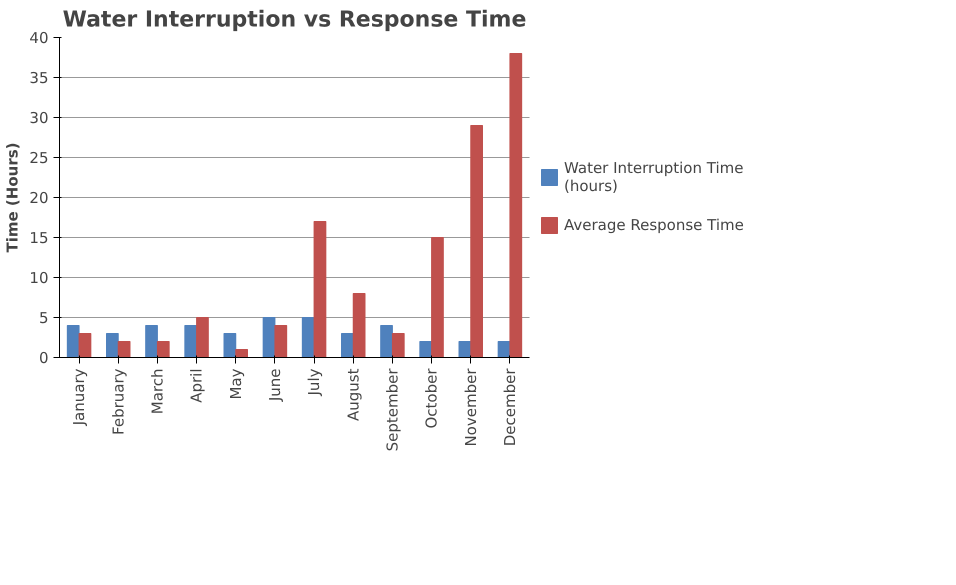  Describe the element at coordinates (39, 238) in the screenshot. I see `y-tick-label: 15` at that location.